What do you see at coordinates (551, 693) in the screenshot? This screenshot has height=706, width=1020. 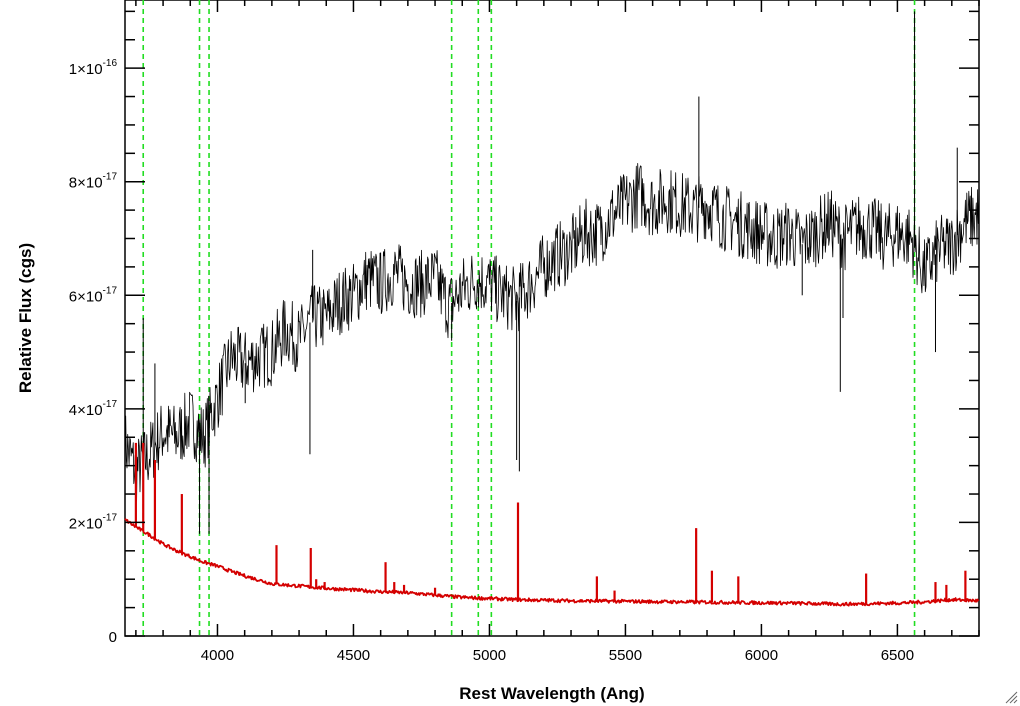 I see `x-axis-title: Rest Wavelength (Ang)` at bounding box center [551, 693].